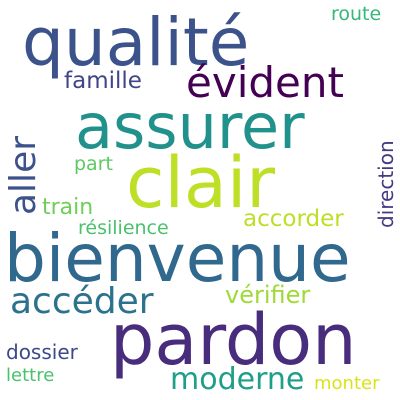 The image size is (400, 400). Describe the element at coordinates (268, 295) in the screenshot. I see `word-verifier: vérifier` at that location.